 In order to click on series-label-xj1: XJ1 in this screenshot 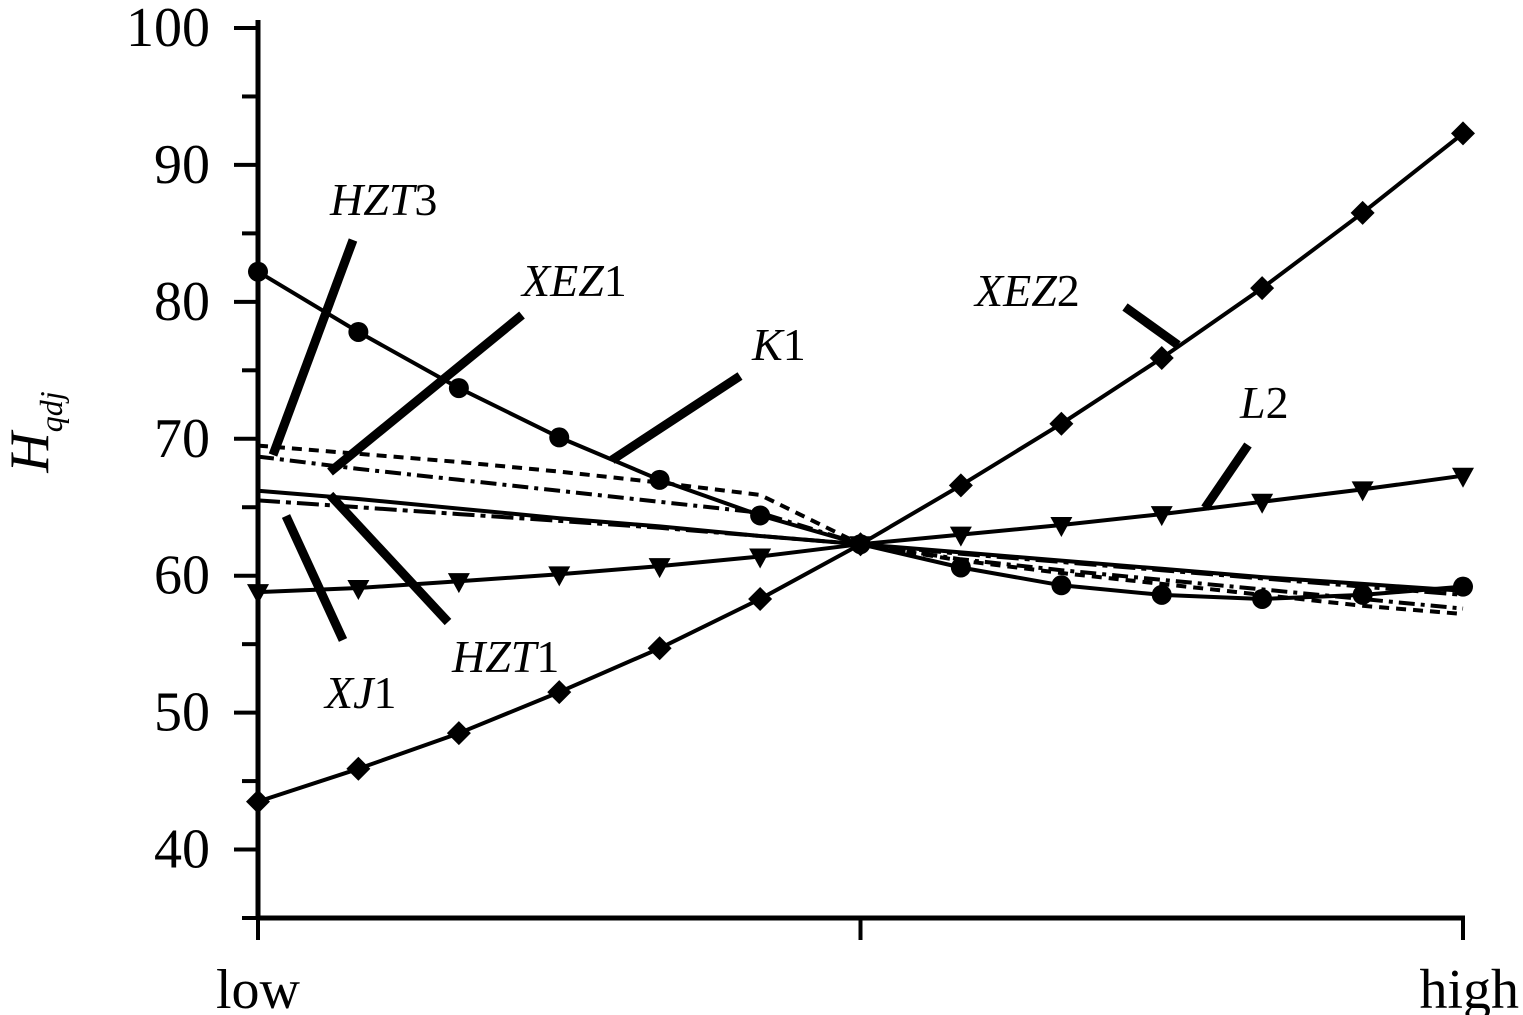, I will do `click(360, 692)`.